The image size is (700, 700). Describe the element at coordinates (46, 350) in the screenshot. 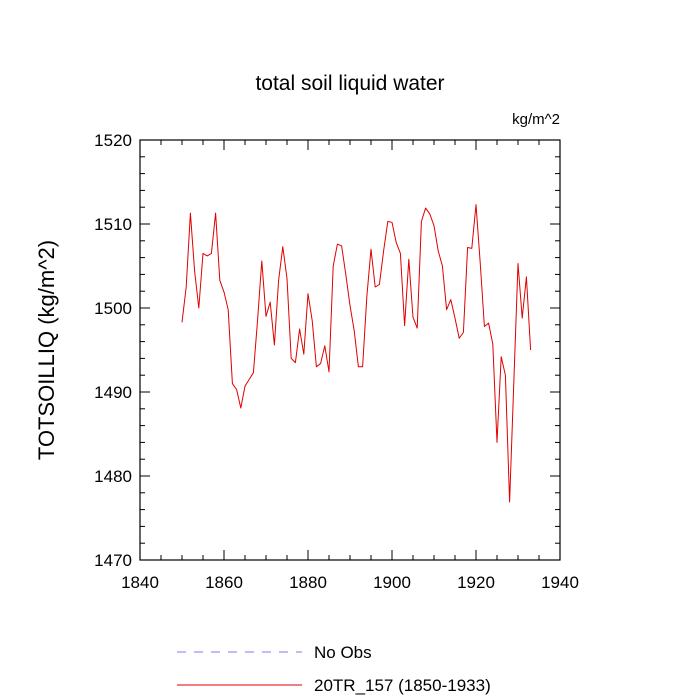

I see `y-axis-label: TOTSOILLIQ (kg/m^2)` at that location.